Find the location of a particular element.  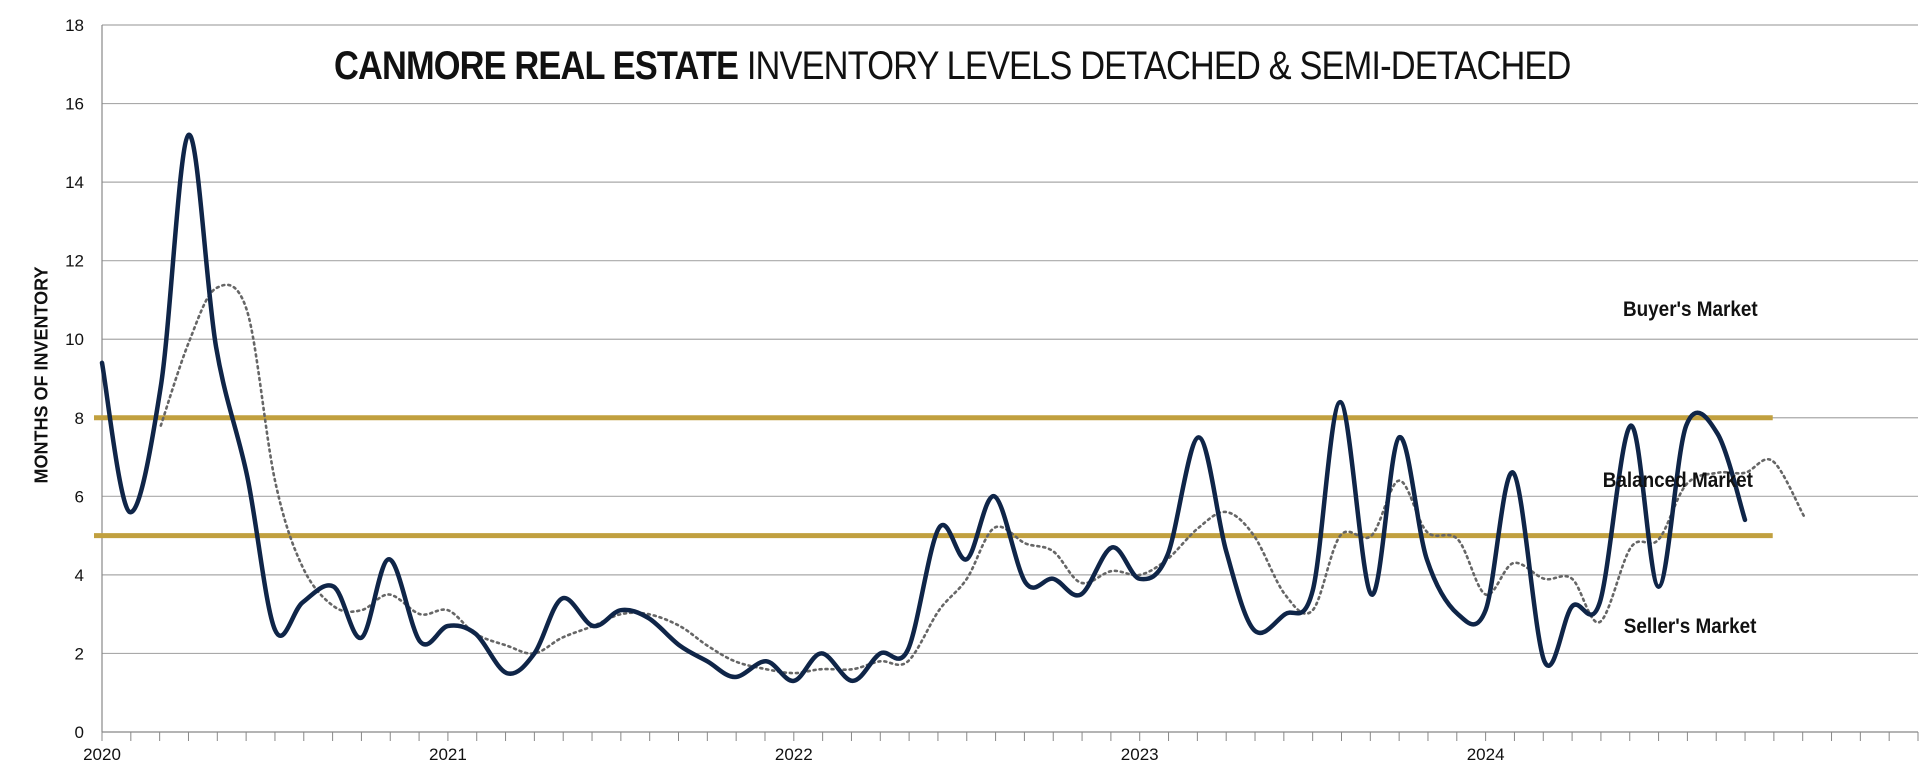

x-tick-label: 2021 is located at coordinates (448, 754).